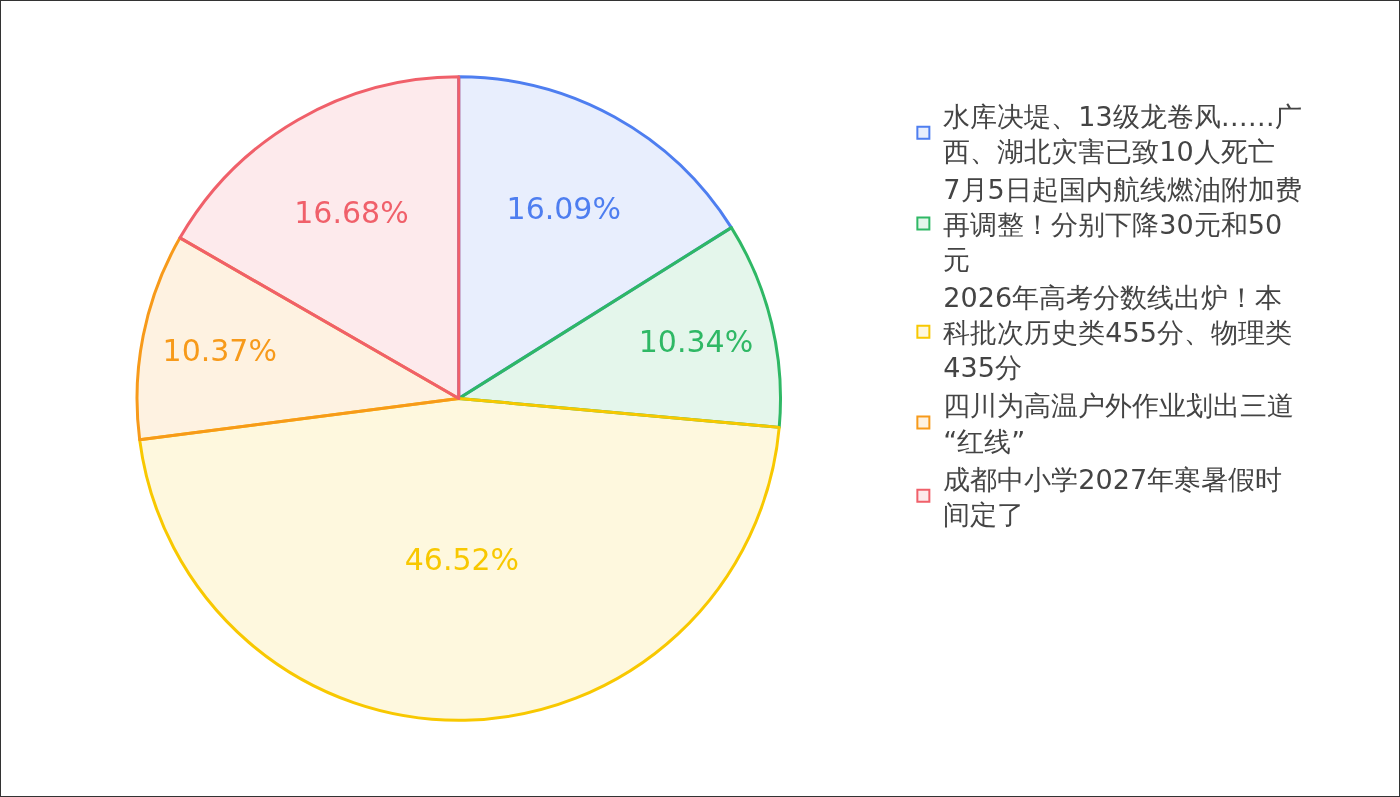  I want to click on legend-label: 成都中小学2027年寒暑假时间定了, so click(1113, 496).